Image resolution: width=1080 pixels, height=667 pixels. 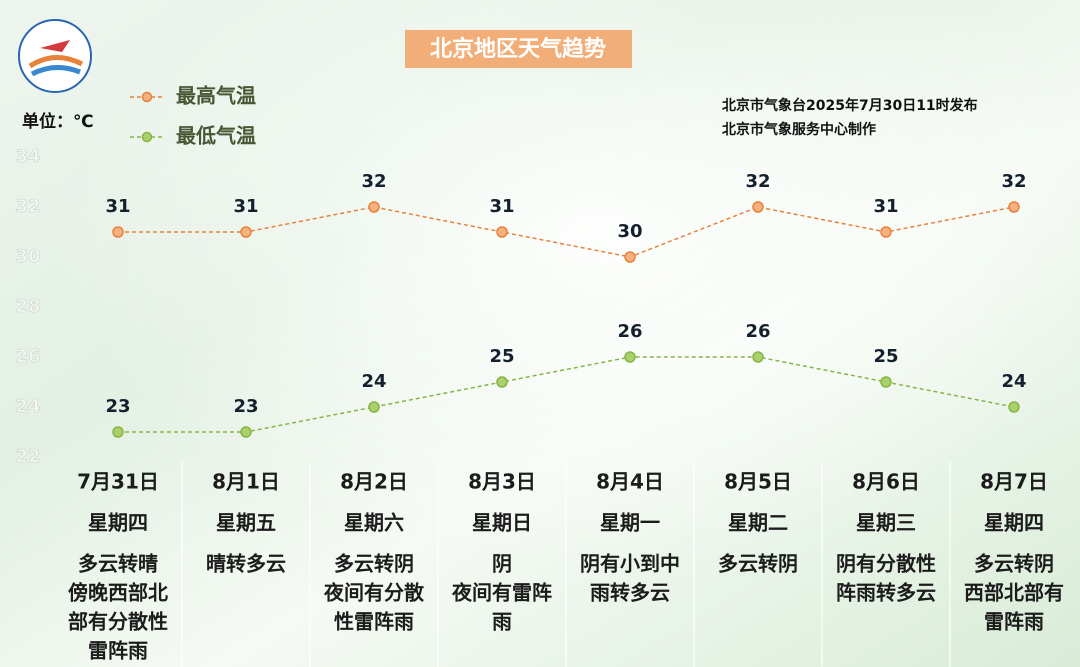 I want to click on logo, so click(x=55, y=56).